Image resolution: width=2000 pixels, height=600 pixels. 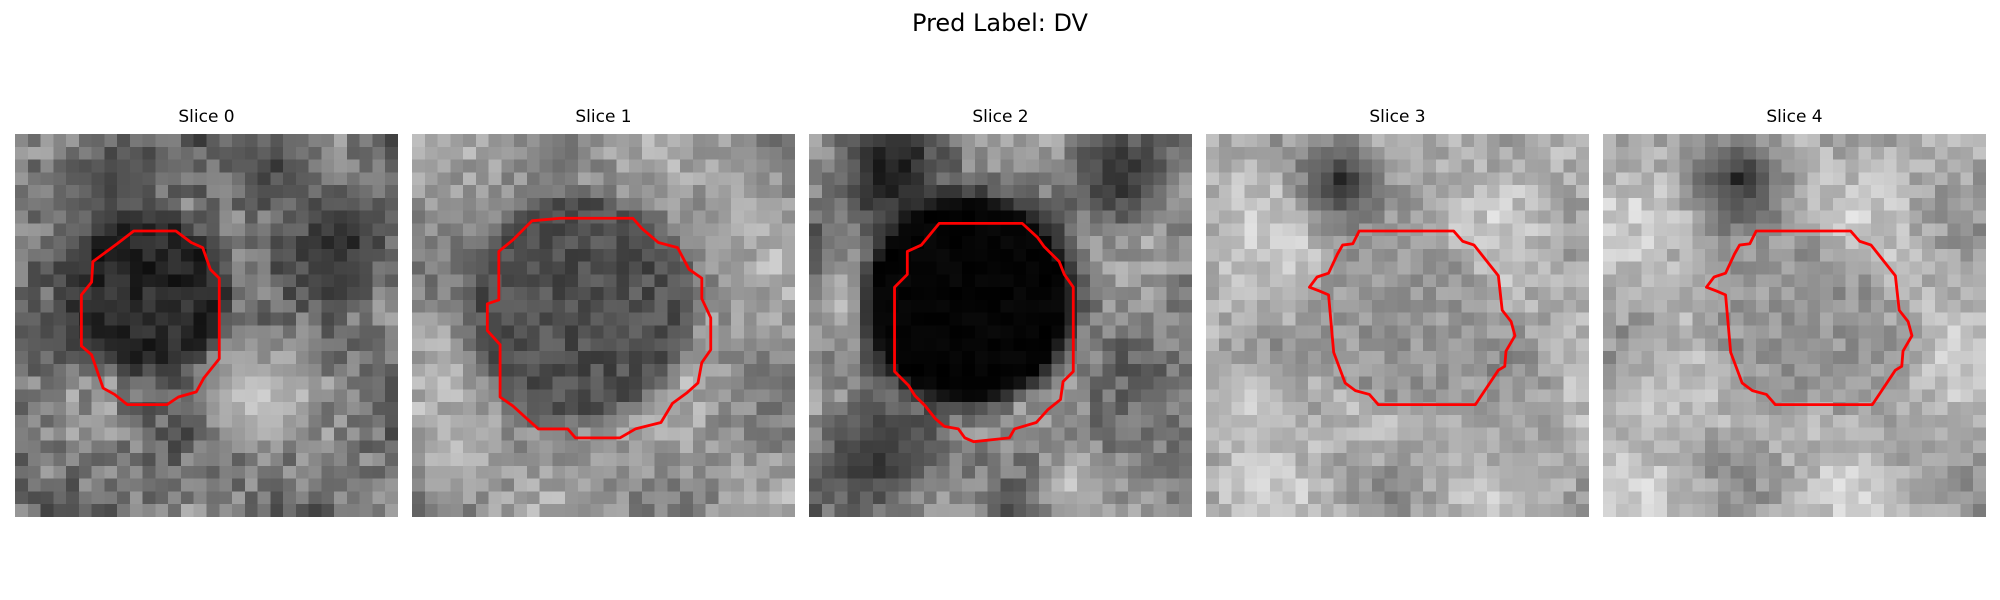 I want to click on figure-title: Pred Label: DV, so click(x=1000, y=23).